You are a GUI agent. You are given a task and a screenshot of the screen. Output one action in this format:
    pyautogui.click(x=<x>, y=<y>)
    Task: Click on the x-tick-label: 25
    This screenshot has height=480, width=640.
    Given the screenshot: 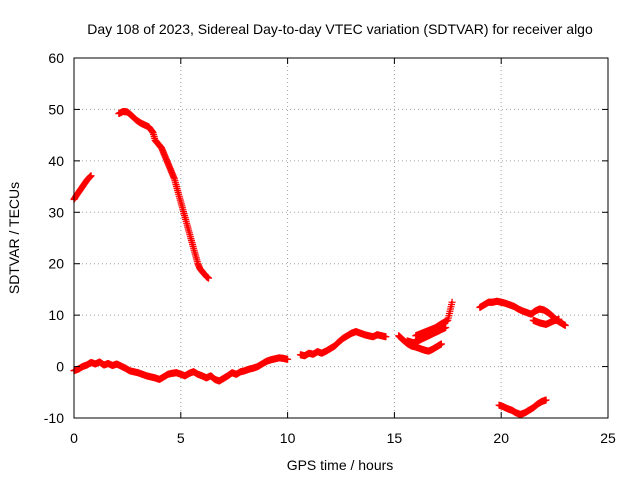 What is the action you would take?
    pyautogui.click(x=608, y=438)
    